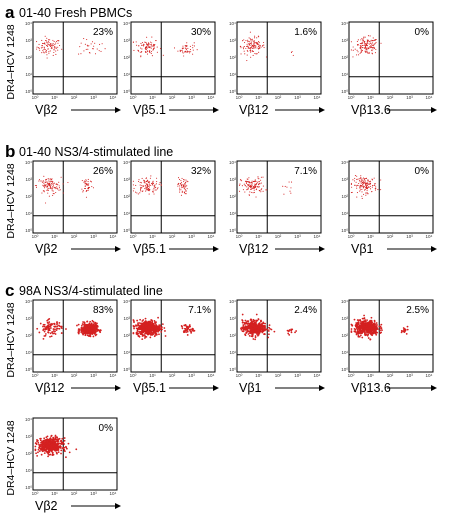  What do you see at coordinates (171, 208) in the screenshot?
I see `scatter-plot-b-2: 10⁰ 10¹ 10² 10³ 10⁴ 10⁰ 10¹ 10² 10³ 10⁴ 32% Vβ5.1` at bounding box center [171, 208].